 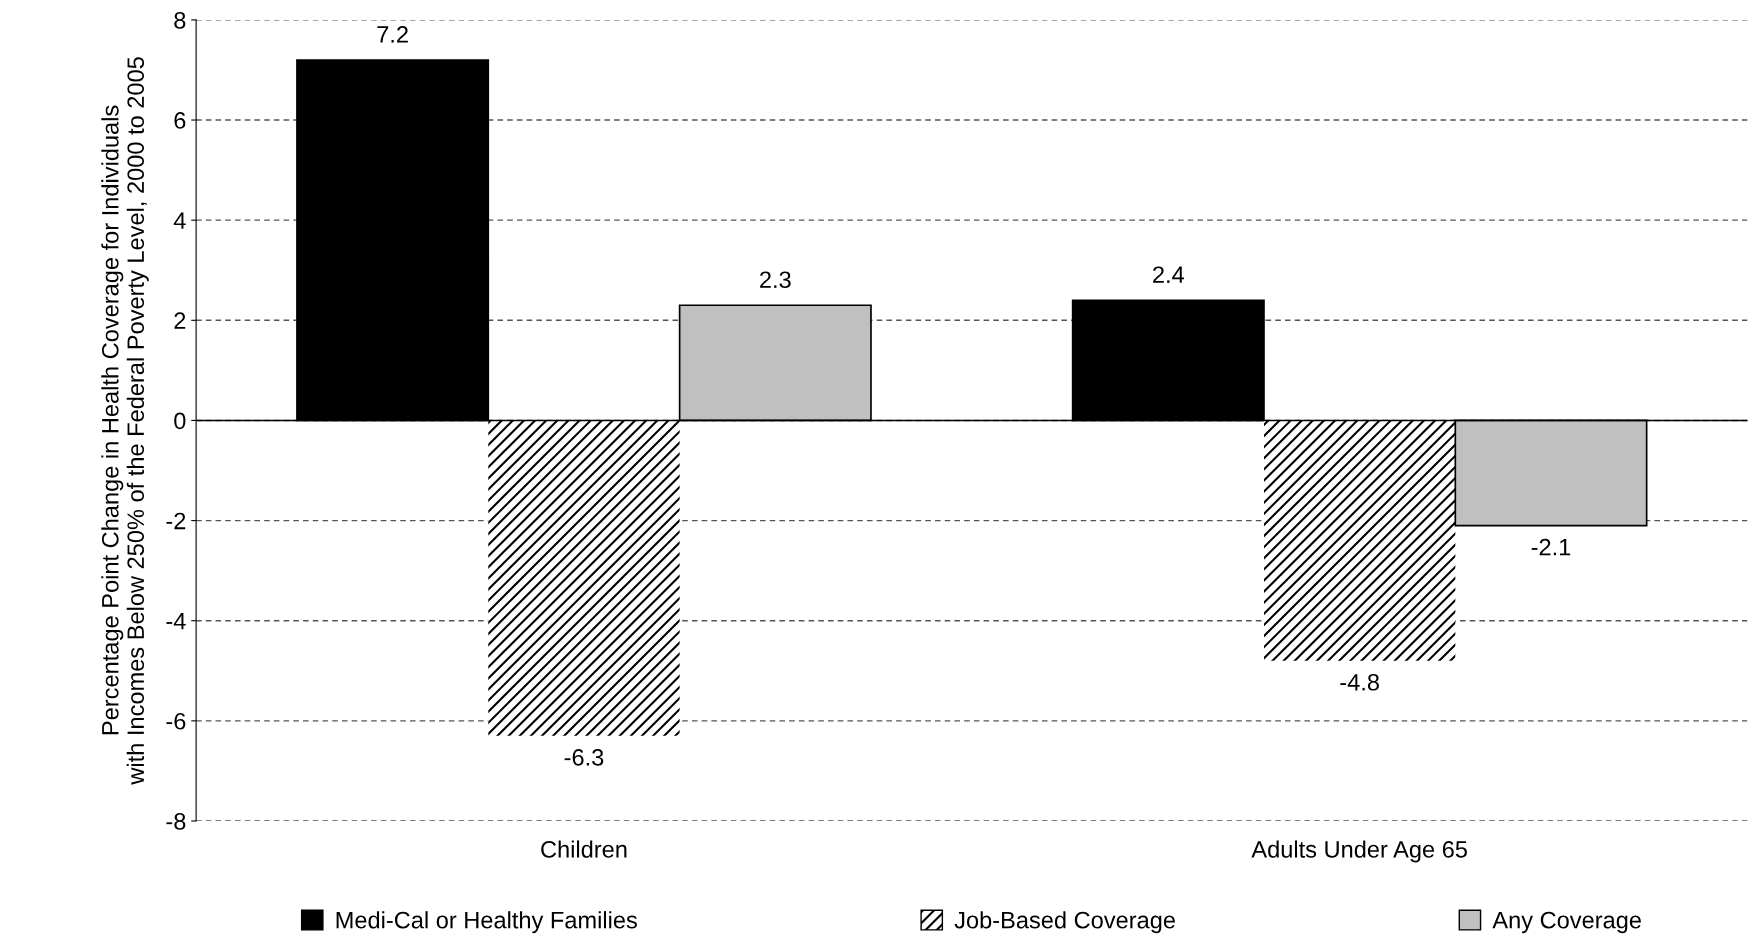 I want to click on y-tick-label: 6, so click(x=180, y=120).